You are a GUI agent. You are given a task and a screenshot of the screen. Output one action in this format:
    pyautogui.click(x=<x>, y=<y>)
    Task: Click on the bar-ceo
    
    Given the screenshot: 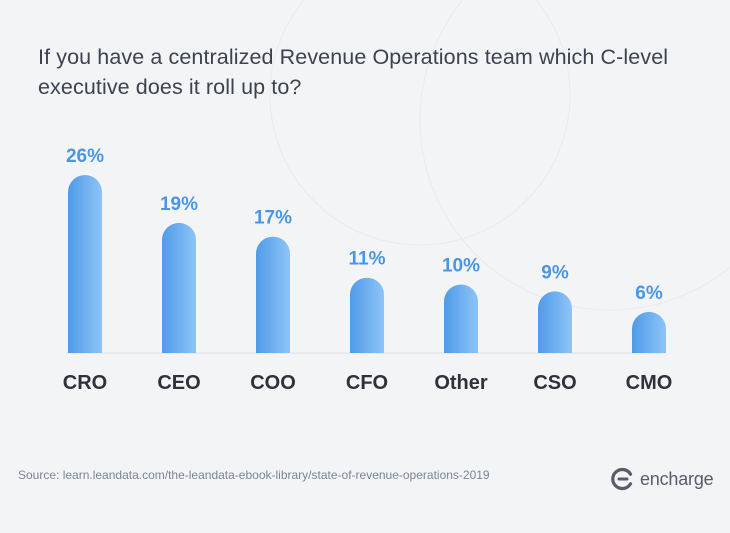 What is the action you would take?
    pyautogui.click(x=179, y=287)
    